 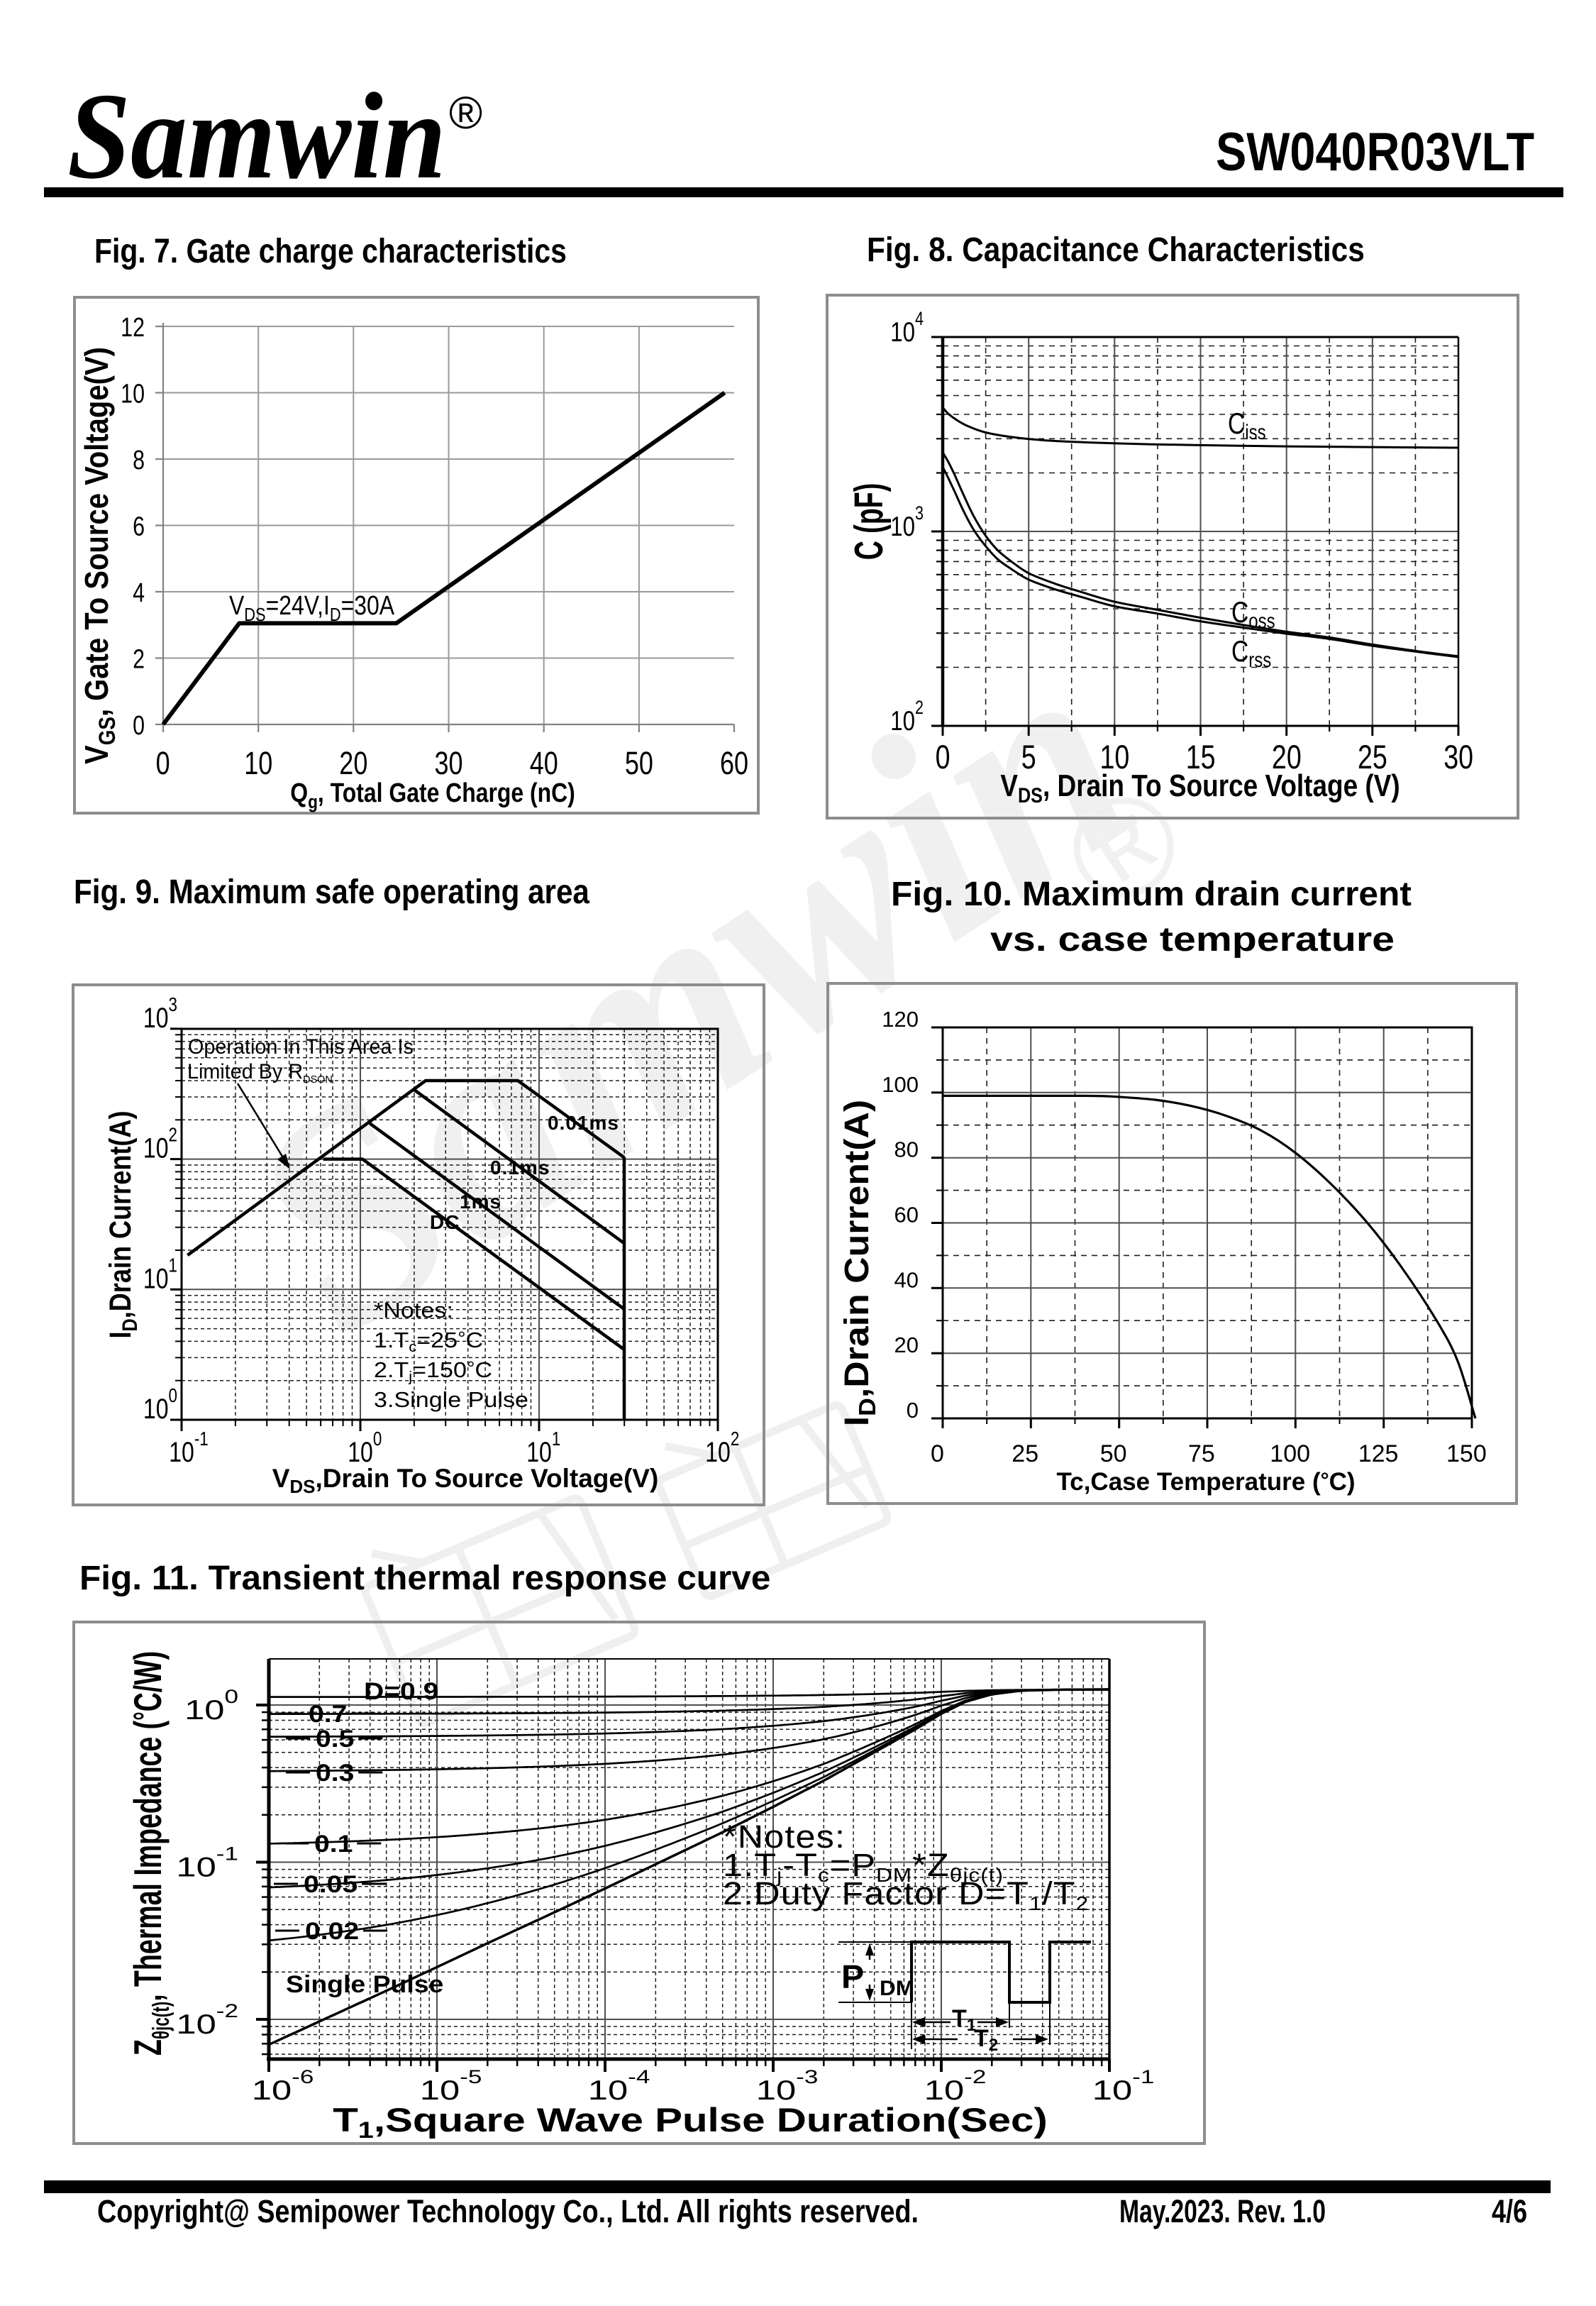 What do you see at coordinates (301, 1047) in the screenshot?
I see `svg-text: Operation In This Area Is` at bounding box center [301, 1047].